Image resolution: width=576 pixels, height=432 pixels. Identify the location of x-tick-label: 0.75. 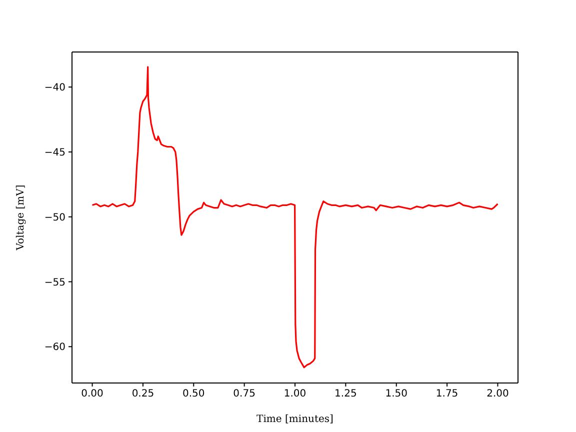
(244, 394).